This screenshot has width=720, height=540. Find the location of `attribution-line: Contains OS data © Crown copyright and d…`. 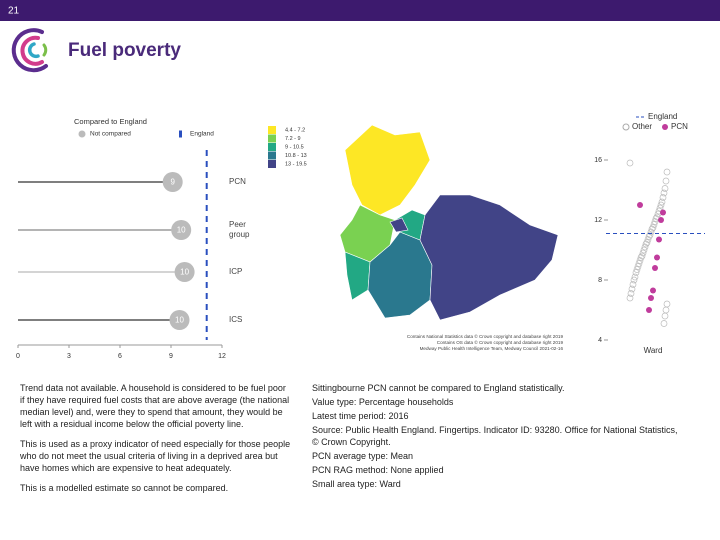

attribution-line: Contains OS data © Crown copyright and d… is located at coordinates (500, 342).